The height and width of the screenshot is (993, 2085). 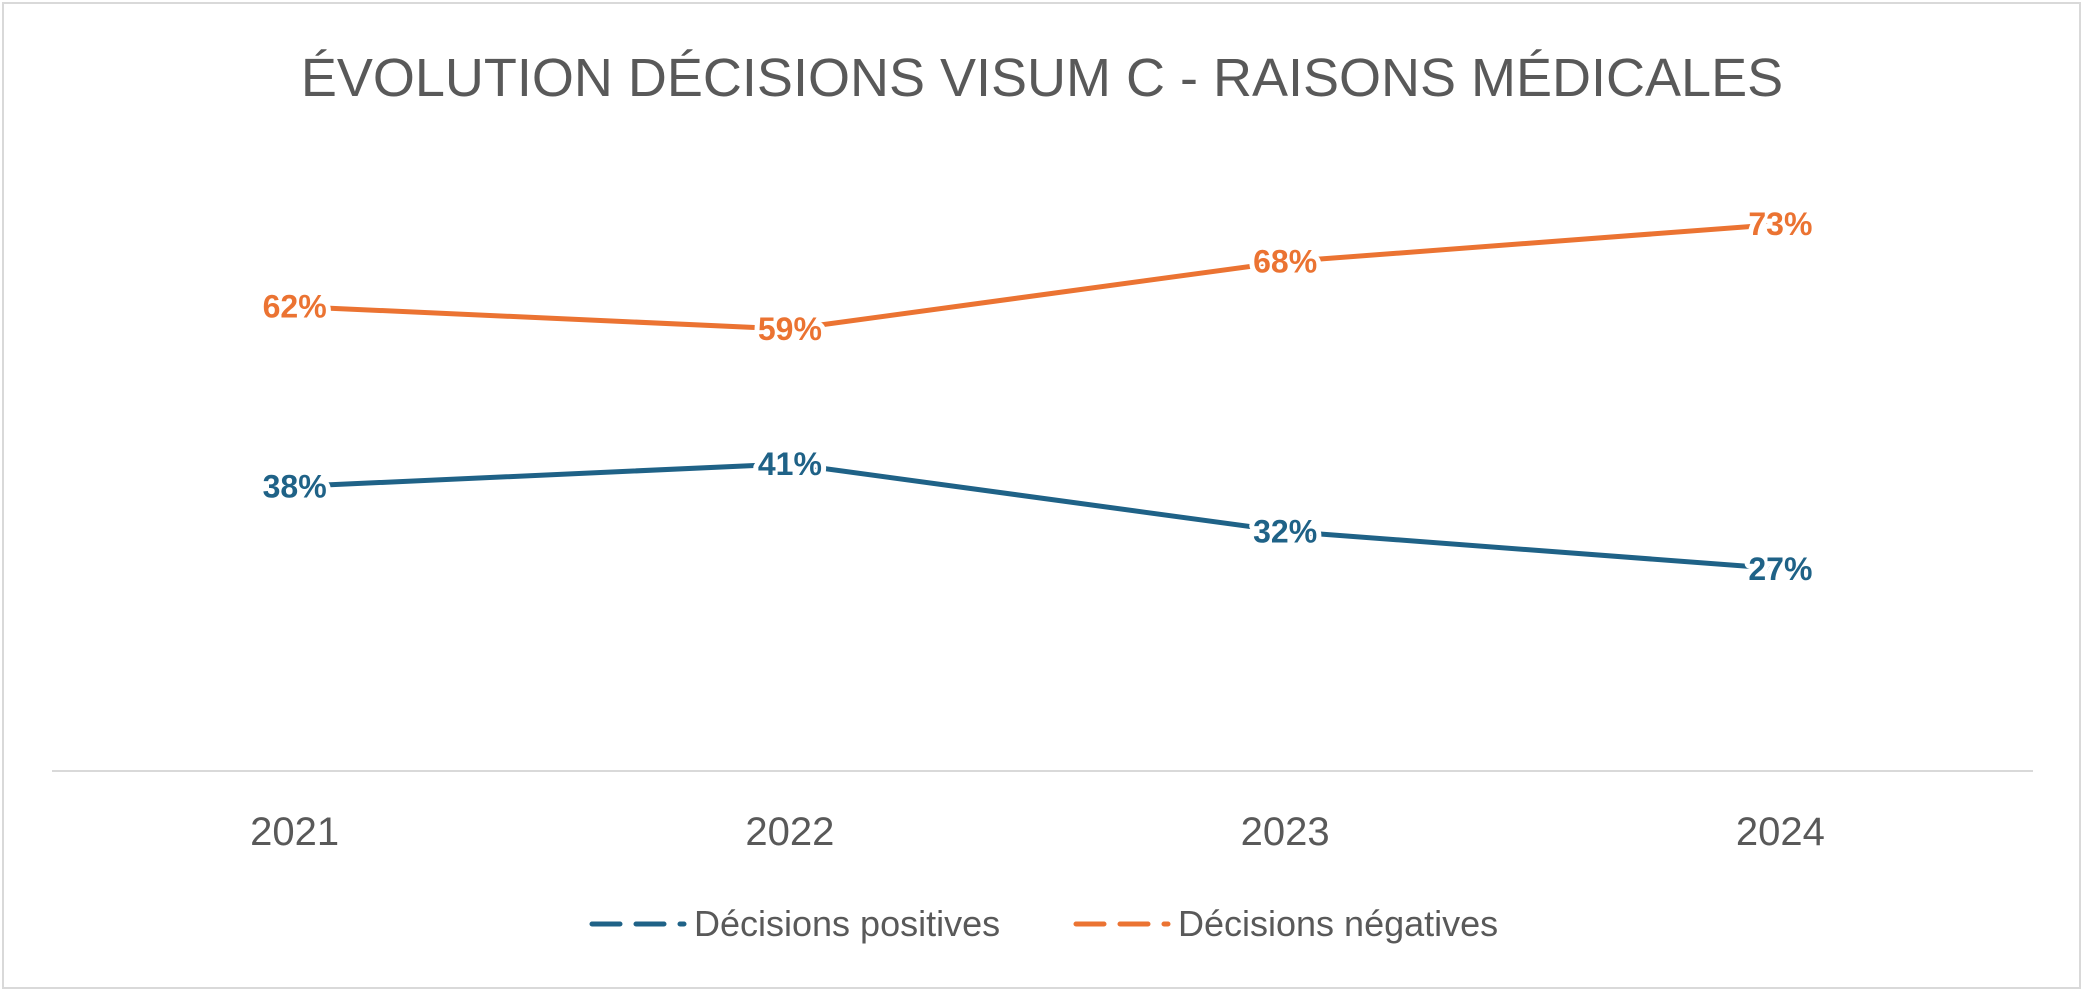 I want to click on x-tick-label: 2024, so click(x=1780, y=832).